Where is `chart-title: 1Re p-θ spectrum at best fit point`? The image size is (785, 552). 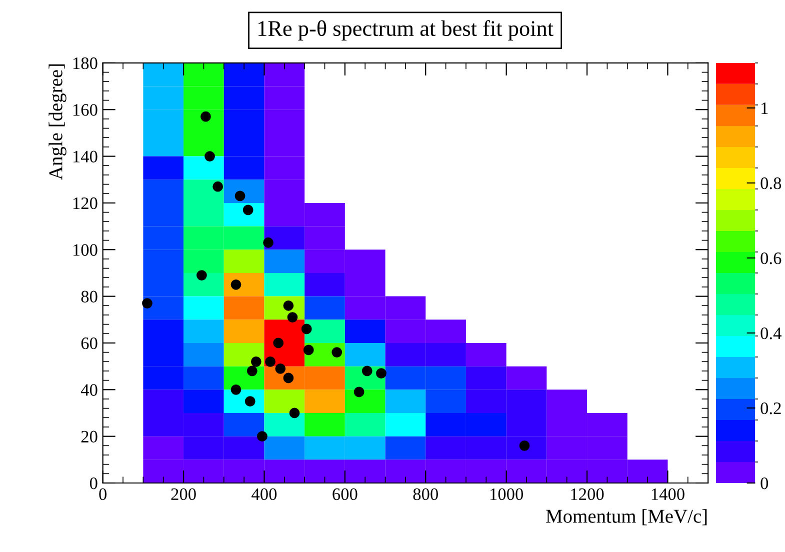 chart-title: 1Re p-θ spectrum at best fit point is located at coordinates (406, 30).